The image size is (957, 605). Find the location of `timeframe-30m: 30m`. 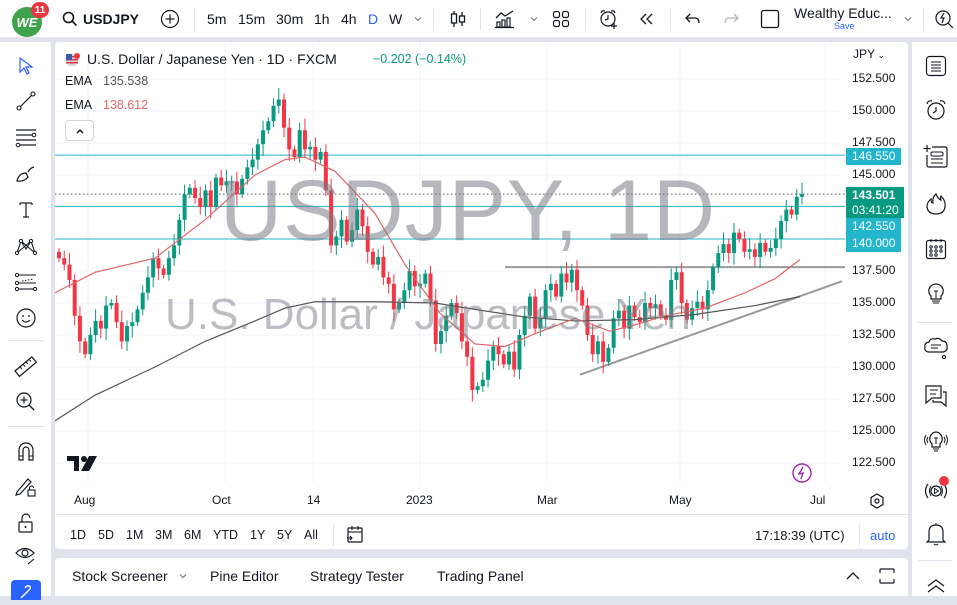

timeframe-30m: 30m is located at coordinates (290, 19).